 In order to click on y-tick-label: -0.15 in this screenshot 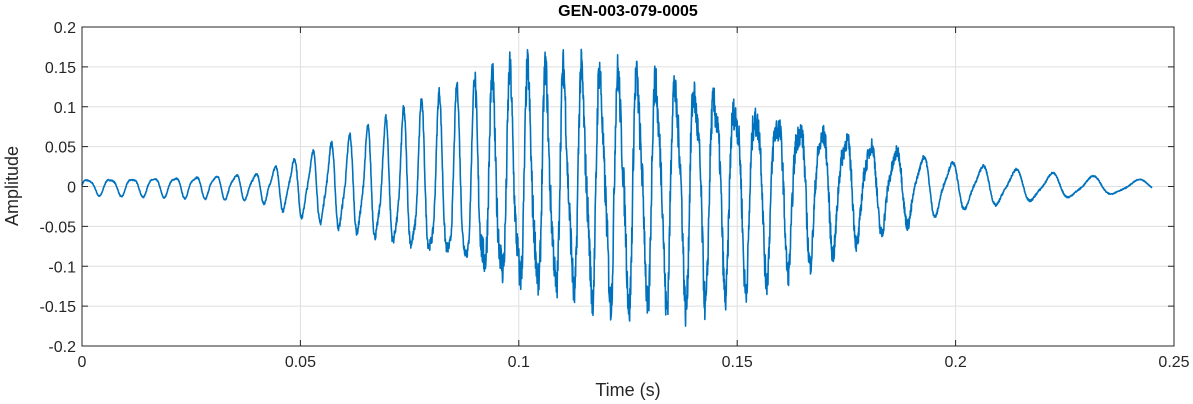, I will do `click(58, 307)`.